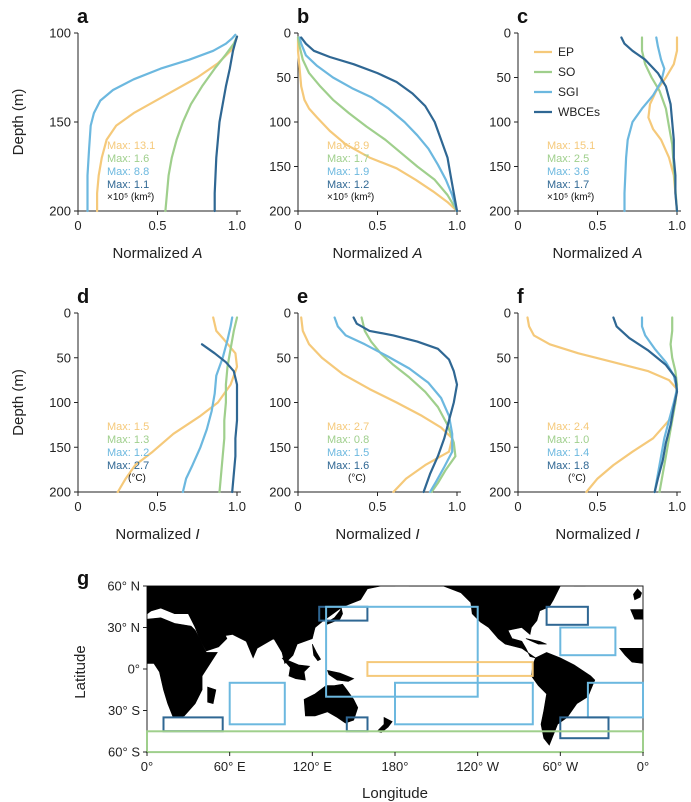 This screenshot has width=691, height=802. Describe the element at coordinates (568, 159) in the screenshot. I see `max-label-so: Max: 2.5` at that location.